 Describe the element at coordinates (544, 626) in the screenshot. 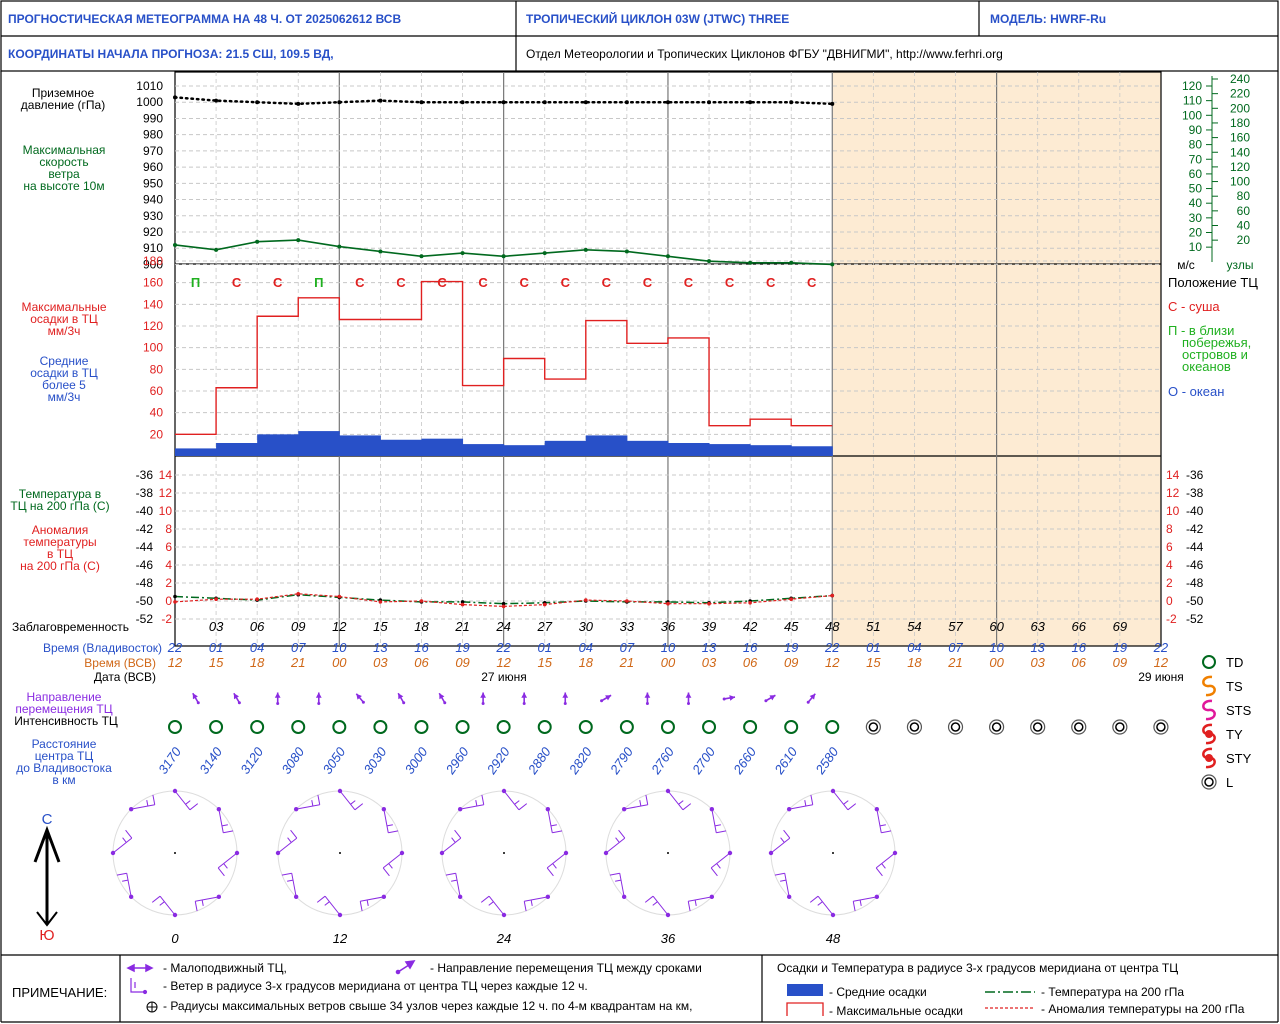

I see `lead-tick: 27` at that location.